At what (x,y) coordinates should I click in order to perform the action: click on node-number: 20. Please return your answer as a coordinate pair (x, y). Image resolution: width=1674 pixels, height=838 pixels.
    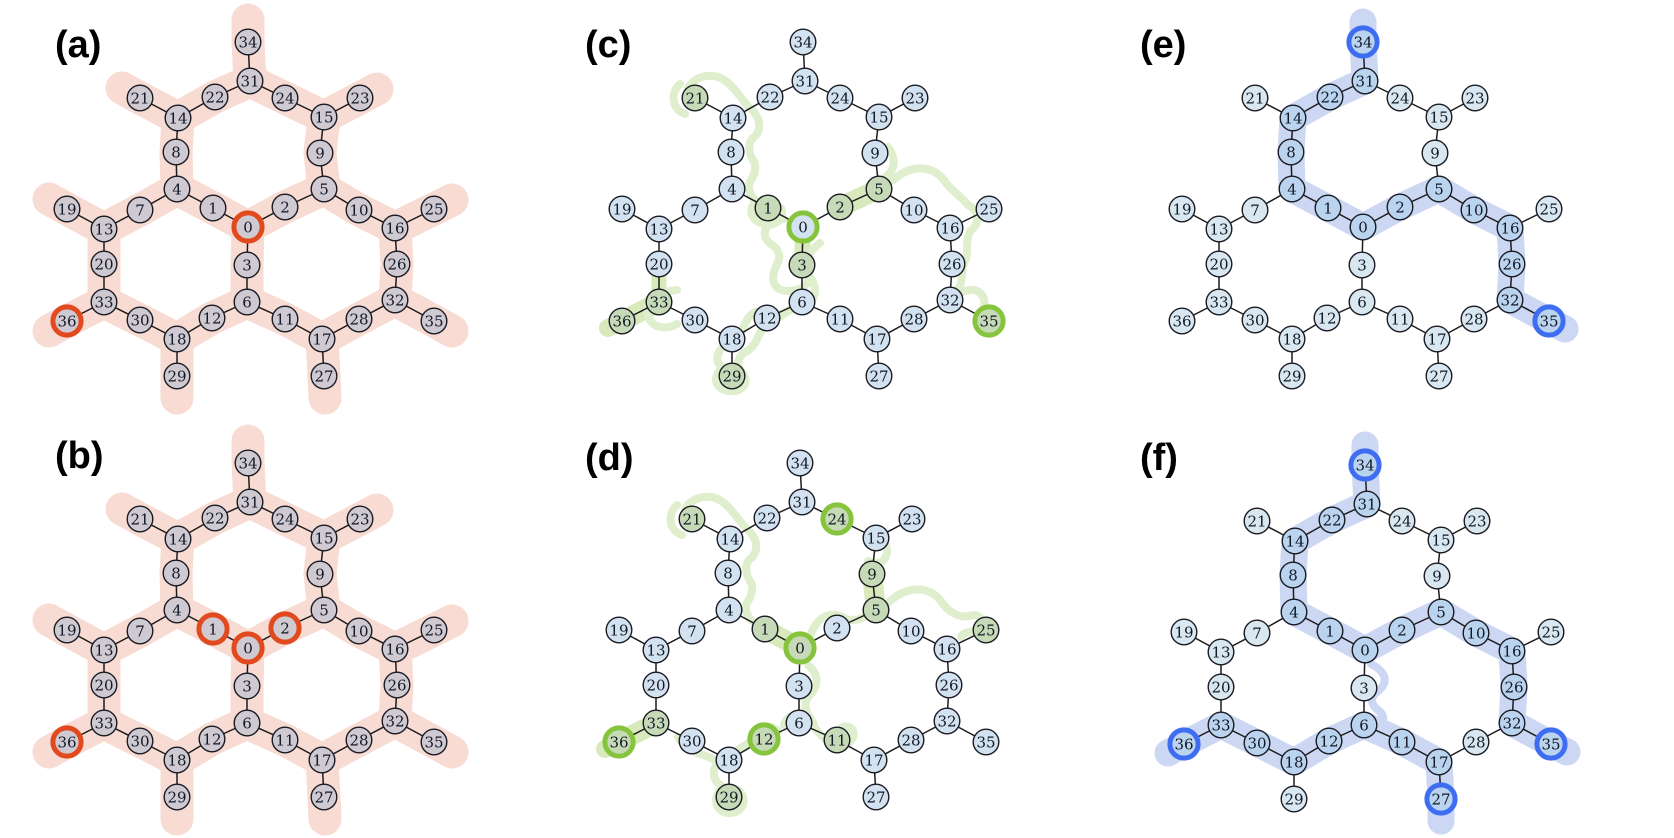
    Looking at the image, I should click on (658, 264).